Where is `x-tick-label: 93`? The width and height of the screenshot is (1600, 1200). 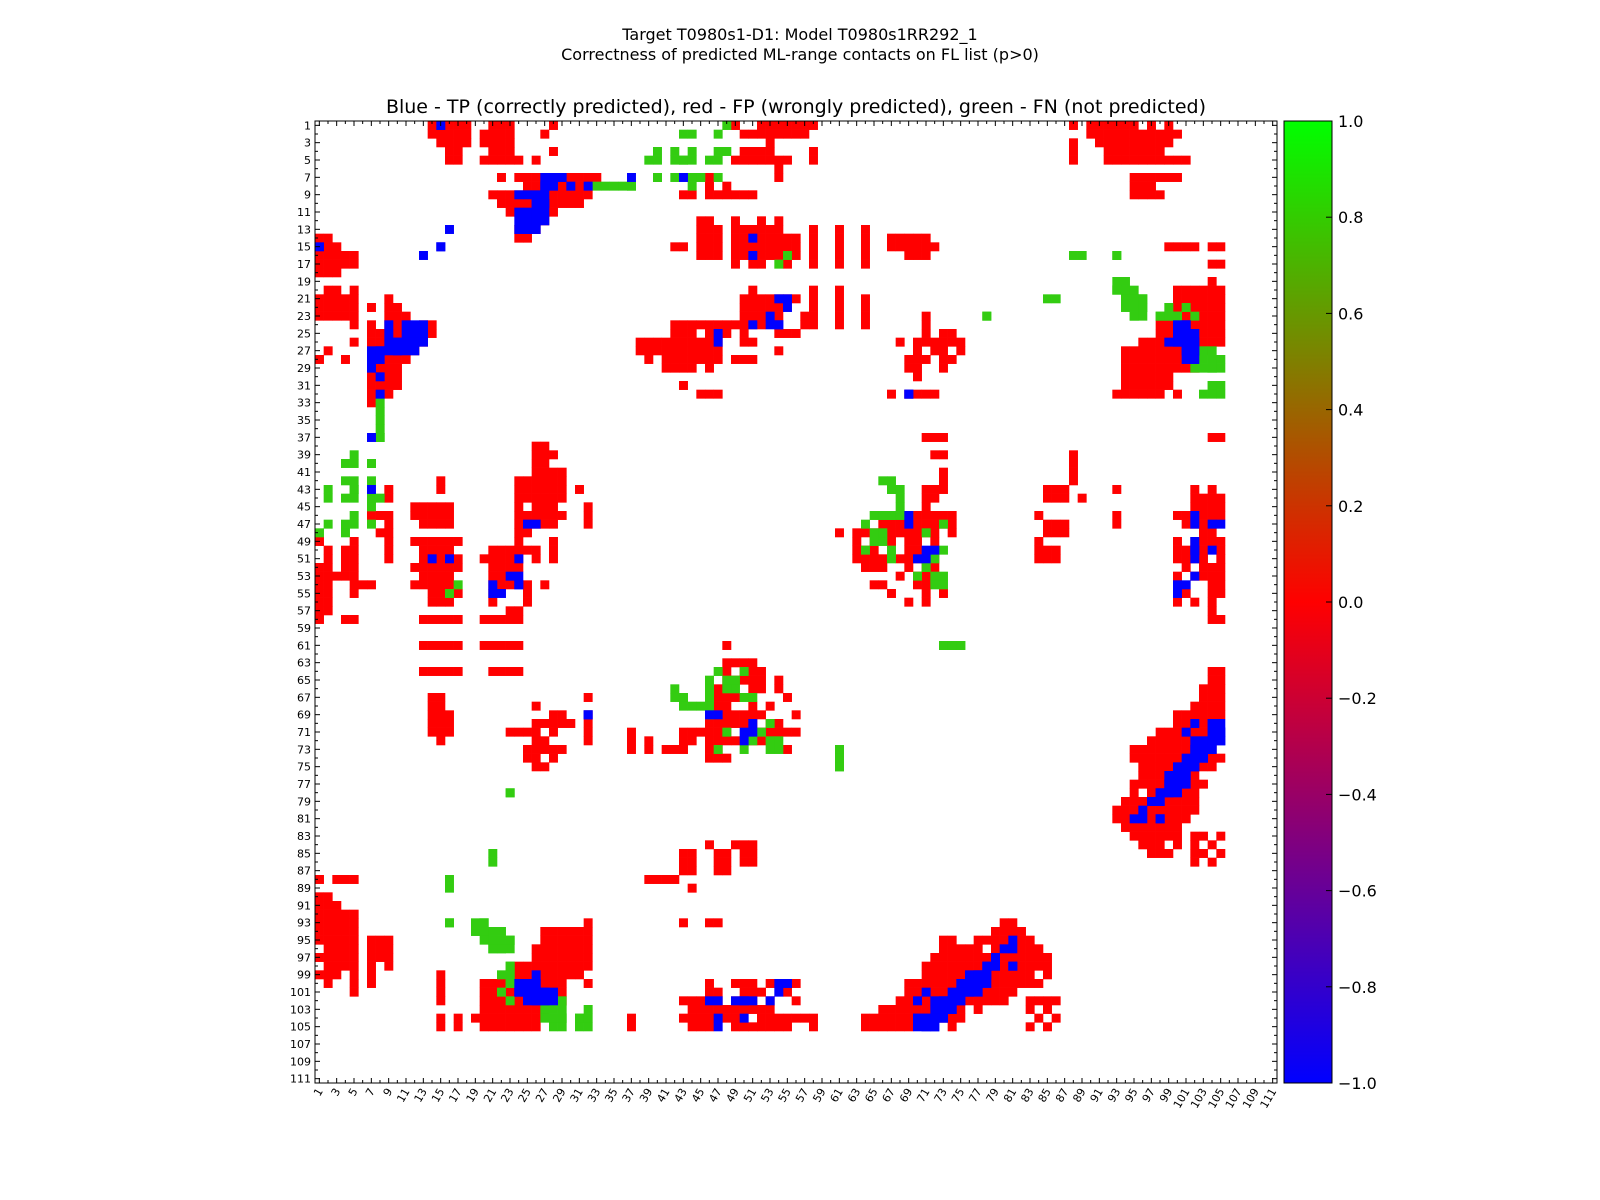
x-tick-label: 93 is located at coordinates (1114, 1095).